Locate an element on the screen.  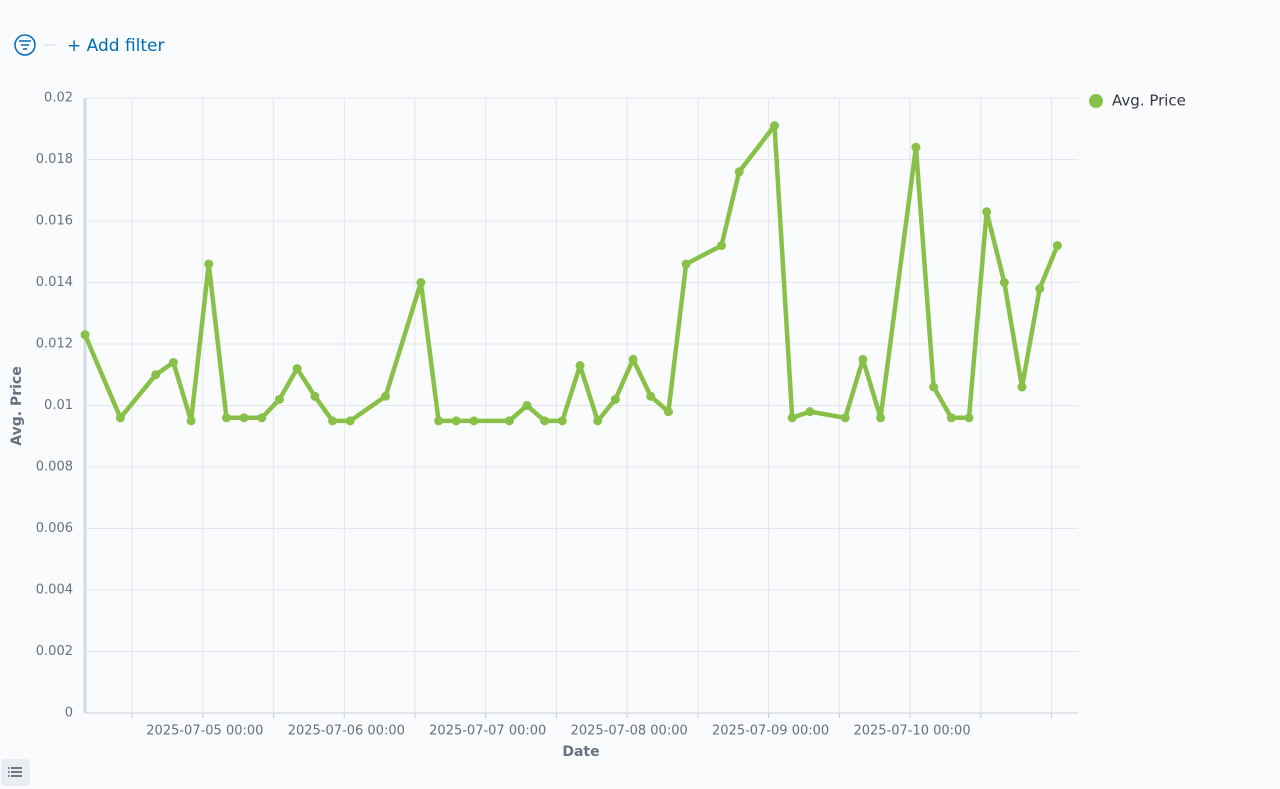
y-axis-title: Avg. Price is located at coordinates (17, 405).